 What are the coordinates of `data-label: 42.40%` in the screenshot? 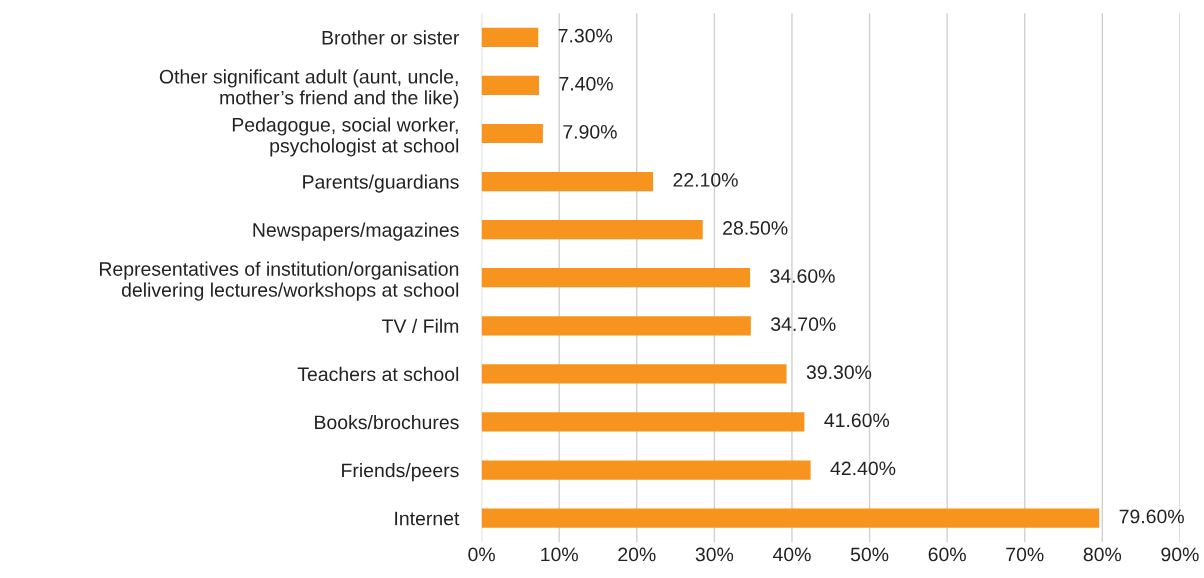 It's located at (863, 468).